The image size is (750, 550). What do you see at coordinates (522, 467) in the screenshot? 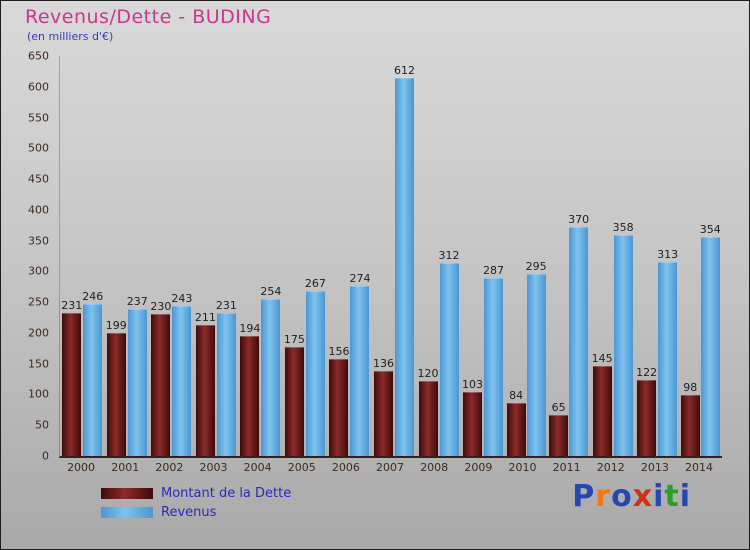
I see `year-label: 2010` at bounding box center [522, 467].